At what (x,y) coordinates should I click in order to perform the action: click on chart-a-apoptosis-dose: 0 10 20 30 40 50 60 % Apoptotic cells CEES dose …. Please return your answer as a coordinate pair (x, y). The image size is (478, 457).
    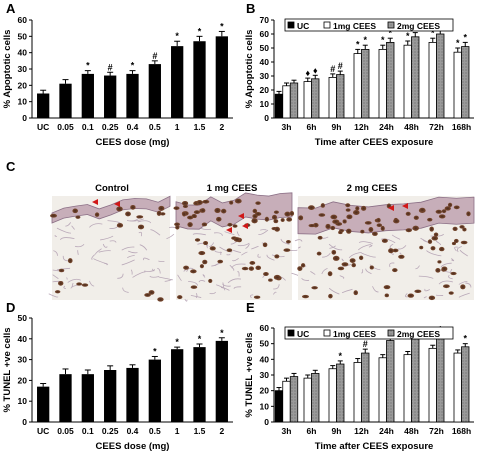
    Looking at the image, I should click on (117, 81).